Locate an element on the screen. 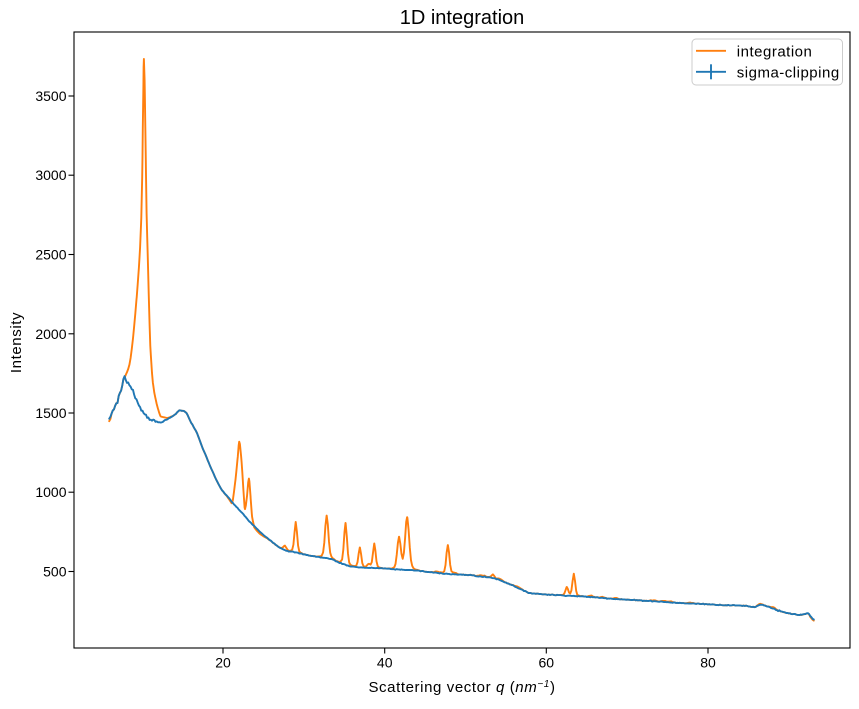 The width and height of the screenshot is (859, 709). svg-text: Intensity is located at coordinates (16, 342).